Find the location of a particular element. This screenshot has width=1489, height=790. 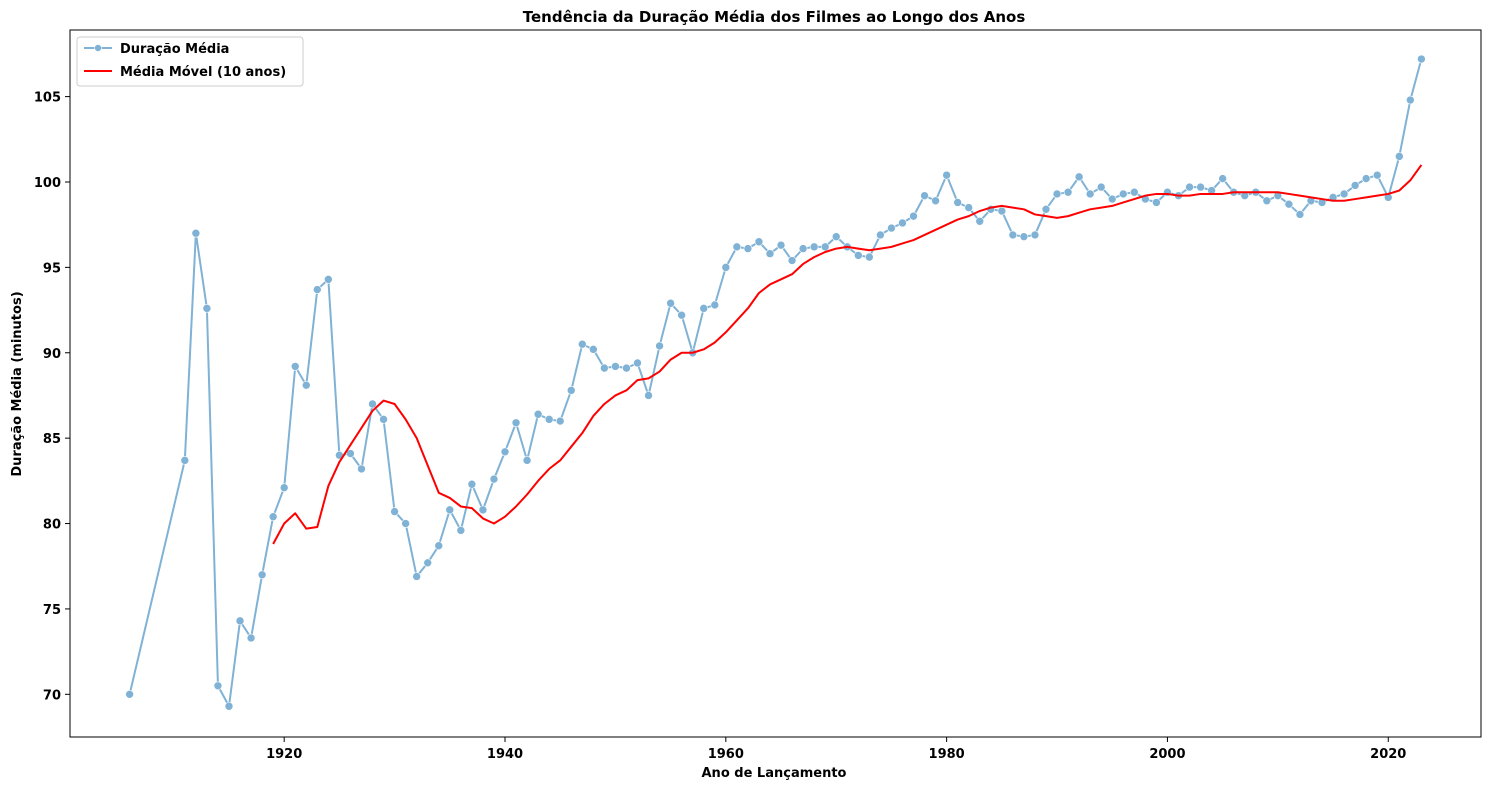

y-tick-label: 105 is located at coordinates (47, 98).